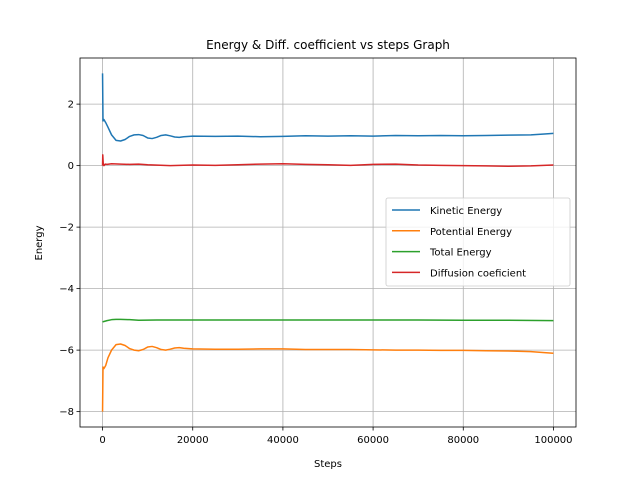 Image resolution: width=640 pixels, height=480 pixels. I want to click on series-line-potential-energy, so click(327, 377).